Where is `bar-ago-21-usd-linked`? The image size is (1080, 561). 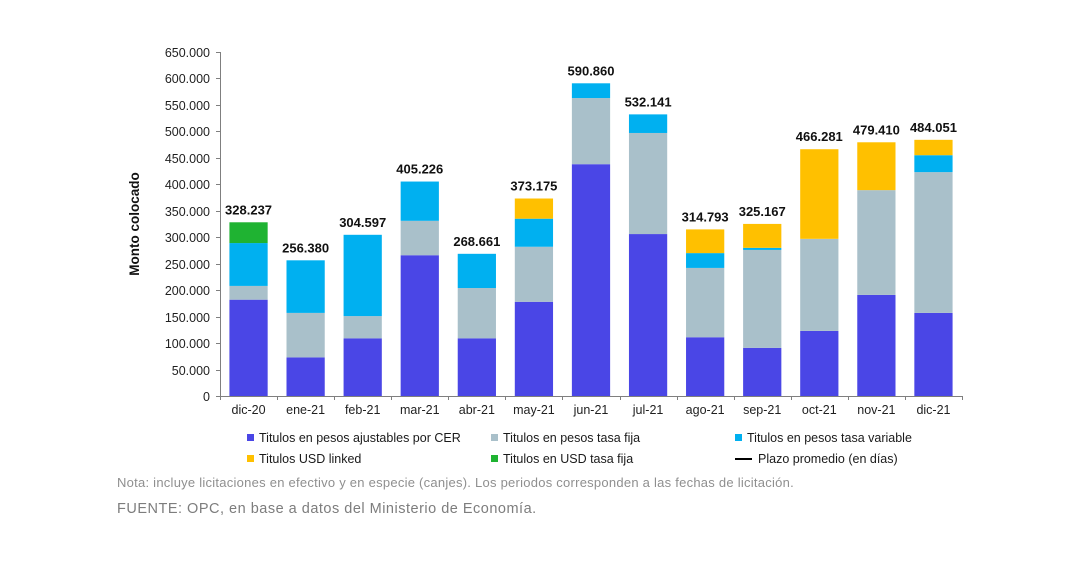 bar-ago-21-usd-linked is located at coordinates (705, 241).